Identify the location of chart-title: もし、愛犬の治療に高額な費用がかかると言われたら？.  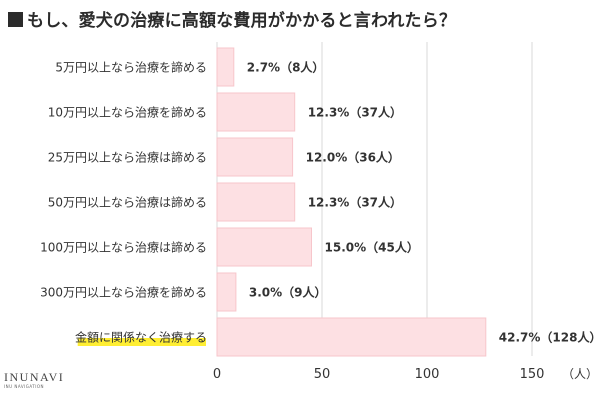
(232, 18).